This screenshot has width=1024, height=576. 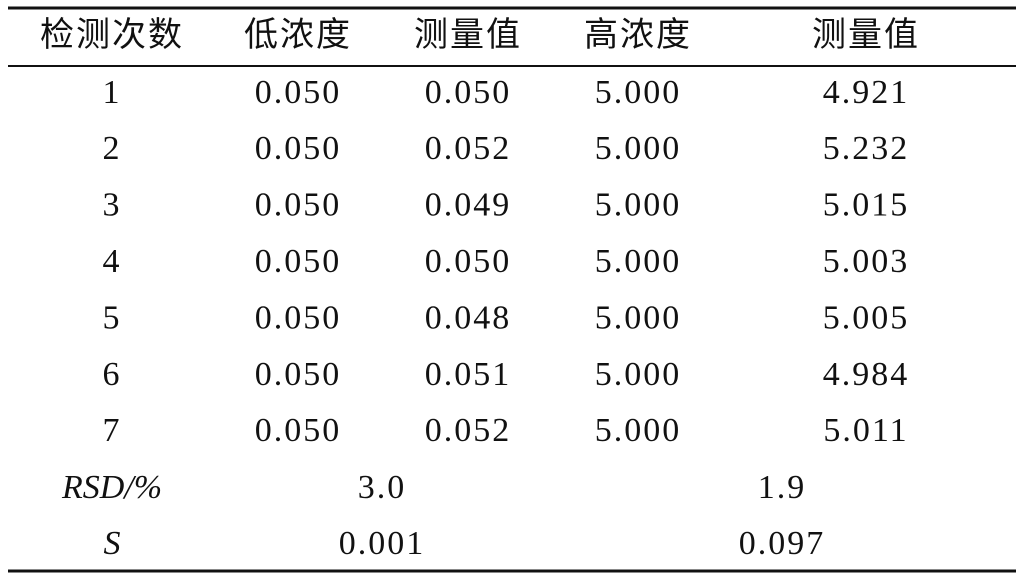 I want to click on summary-high: 1.9, so click(x=782, y=487).